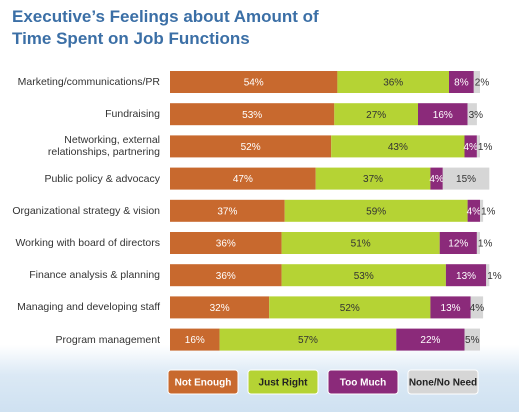 The height and width of the screenshot is (412, 519). Describe the element at coordinates (102, 178) in the screenshot. I see `category-label: Public policy & advocacy` at that location.